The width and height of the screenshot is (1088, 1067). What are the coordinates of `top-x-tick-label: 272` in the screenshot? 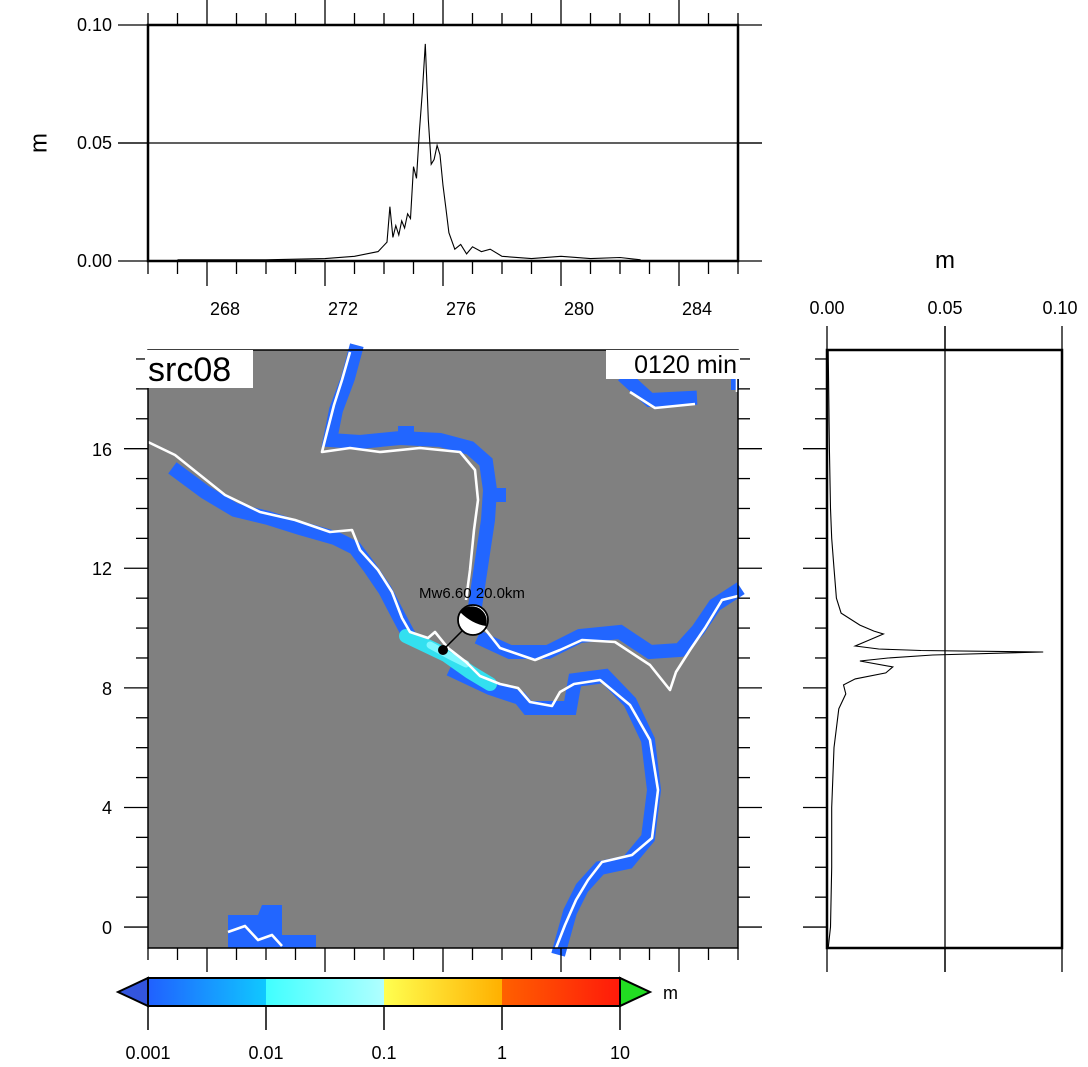 It's located at (343, 309).